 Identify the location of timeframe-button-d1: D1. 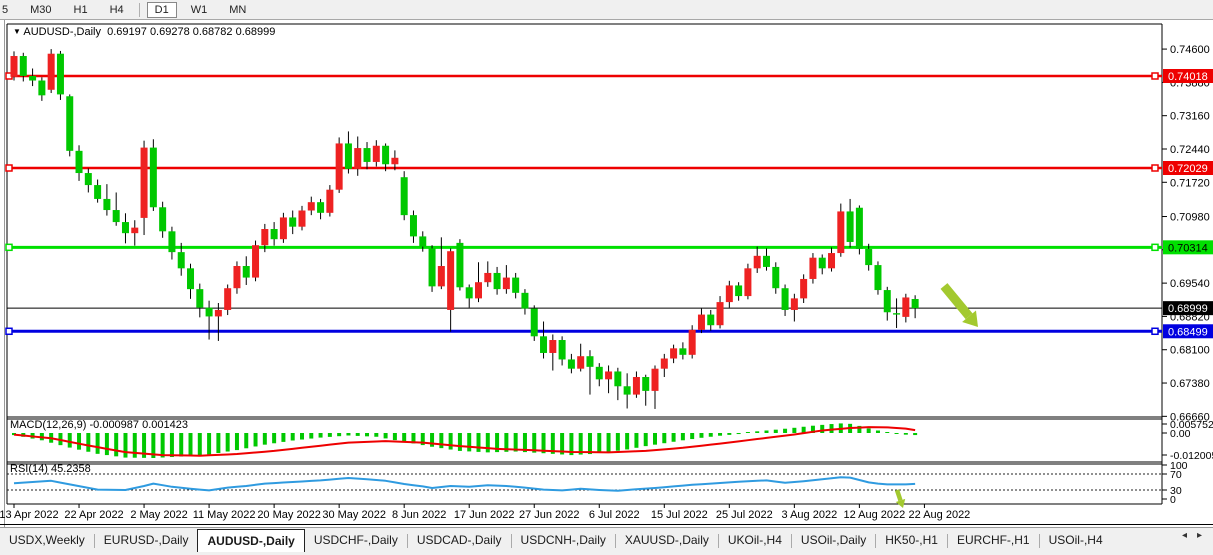
(161, 9).